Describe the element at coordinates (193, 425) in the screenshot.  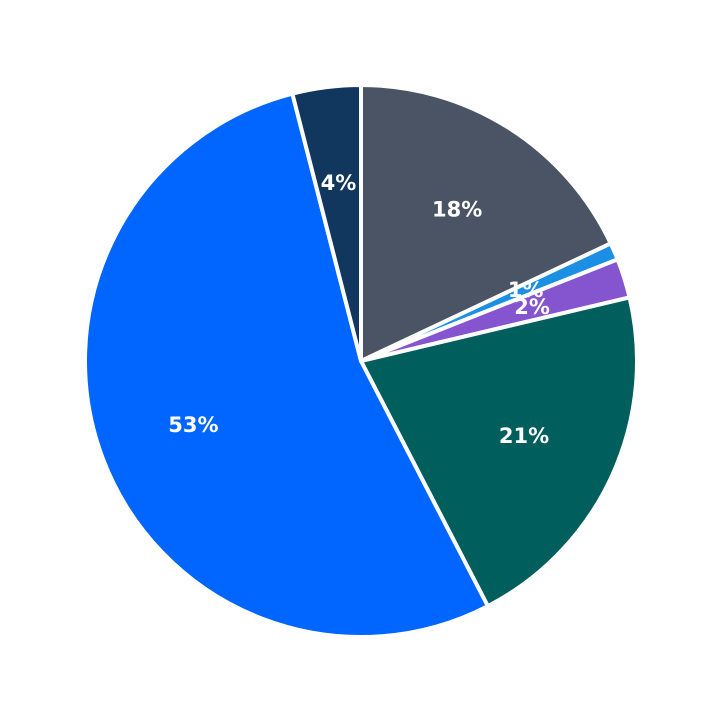
I see `slice-percent-label: 53%` at that location.